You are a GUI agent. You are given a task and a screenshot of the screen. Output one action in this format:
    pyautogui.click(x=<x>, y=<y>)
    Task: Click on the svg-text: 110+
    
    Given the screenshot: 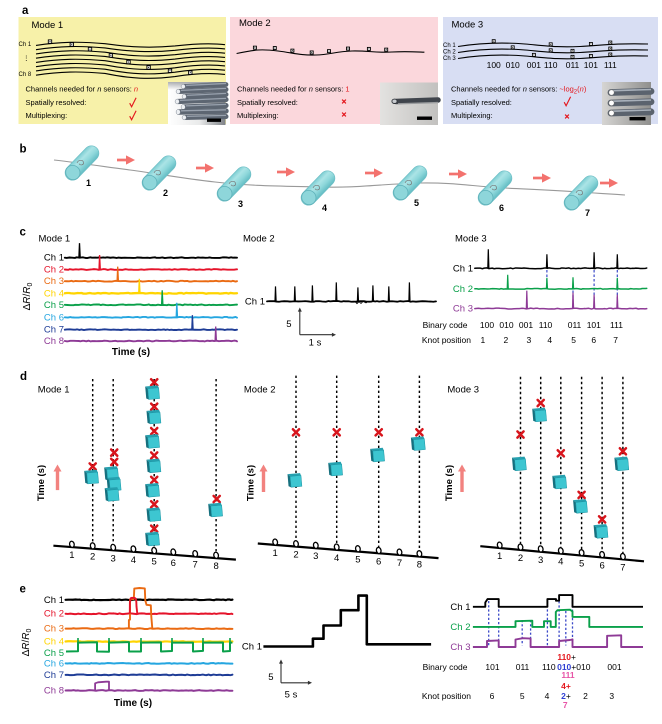 What is the action you would take?
    pyautogui.click(x=566, y=657)
    